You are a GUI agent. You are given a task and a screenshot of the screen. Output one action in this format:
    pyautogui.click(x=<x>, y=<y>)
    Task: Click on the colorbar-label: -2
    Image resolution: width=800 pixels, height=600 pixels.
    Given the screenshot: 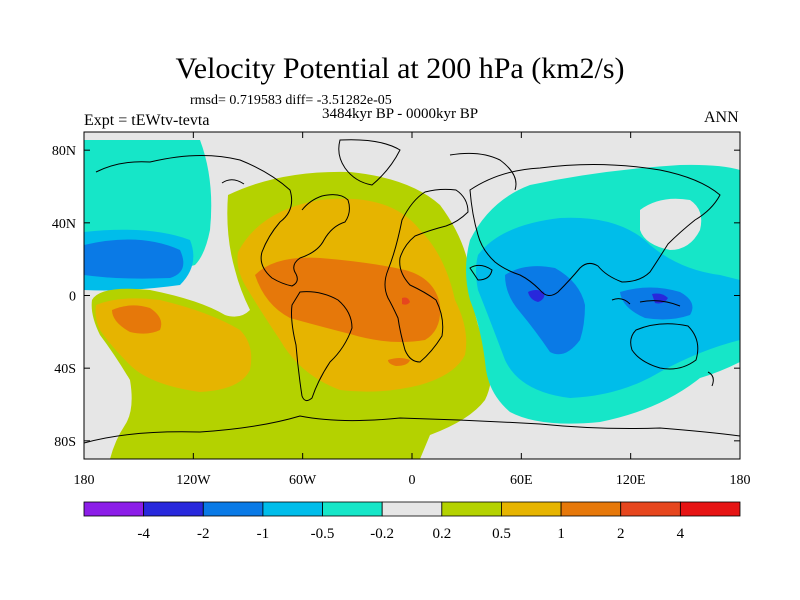 What is the action you would take?
    pyautogui.click(x=203, y=534)
    